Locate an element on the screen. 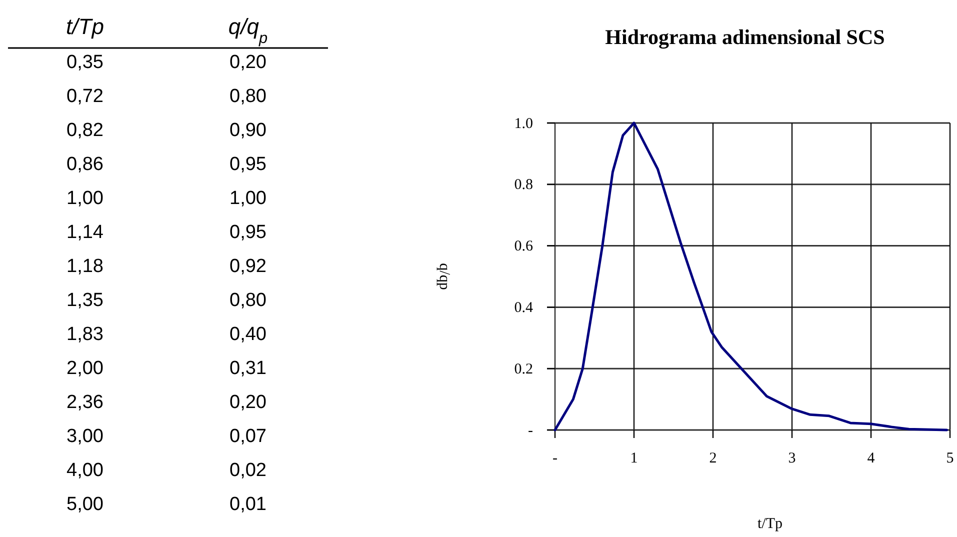  category-label: 2,36 is located at coordinates (85, 402).